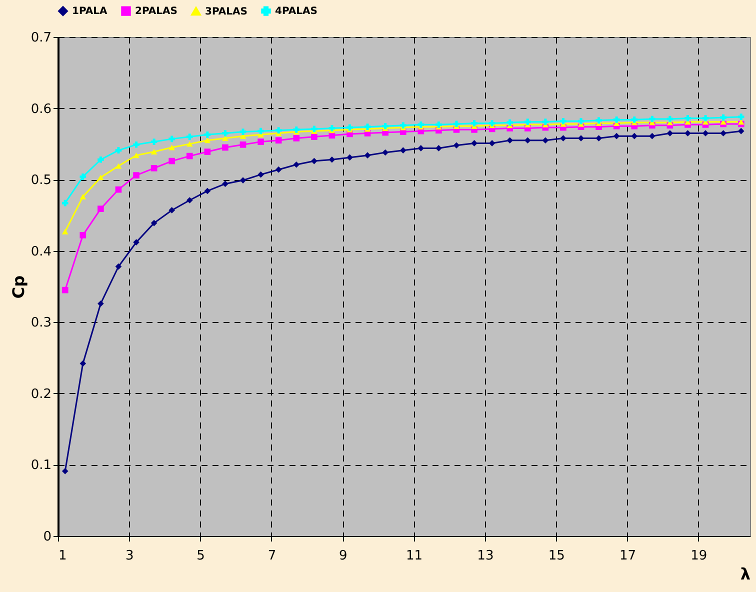  What do you see at coordinates (745, 574) in the screenshot?
I see `x-axis-title: λ` at bounding box center [745, 574].